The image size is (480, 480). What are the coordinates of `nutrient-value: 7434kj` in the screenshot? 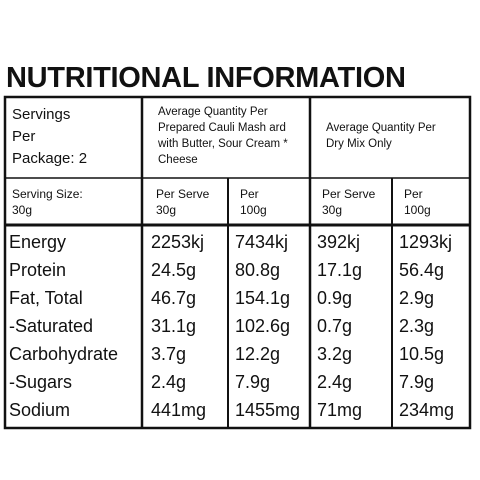 It's located at (262, 242).